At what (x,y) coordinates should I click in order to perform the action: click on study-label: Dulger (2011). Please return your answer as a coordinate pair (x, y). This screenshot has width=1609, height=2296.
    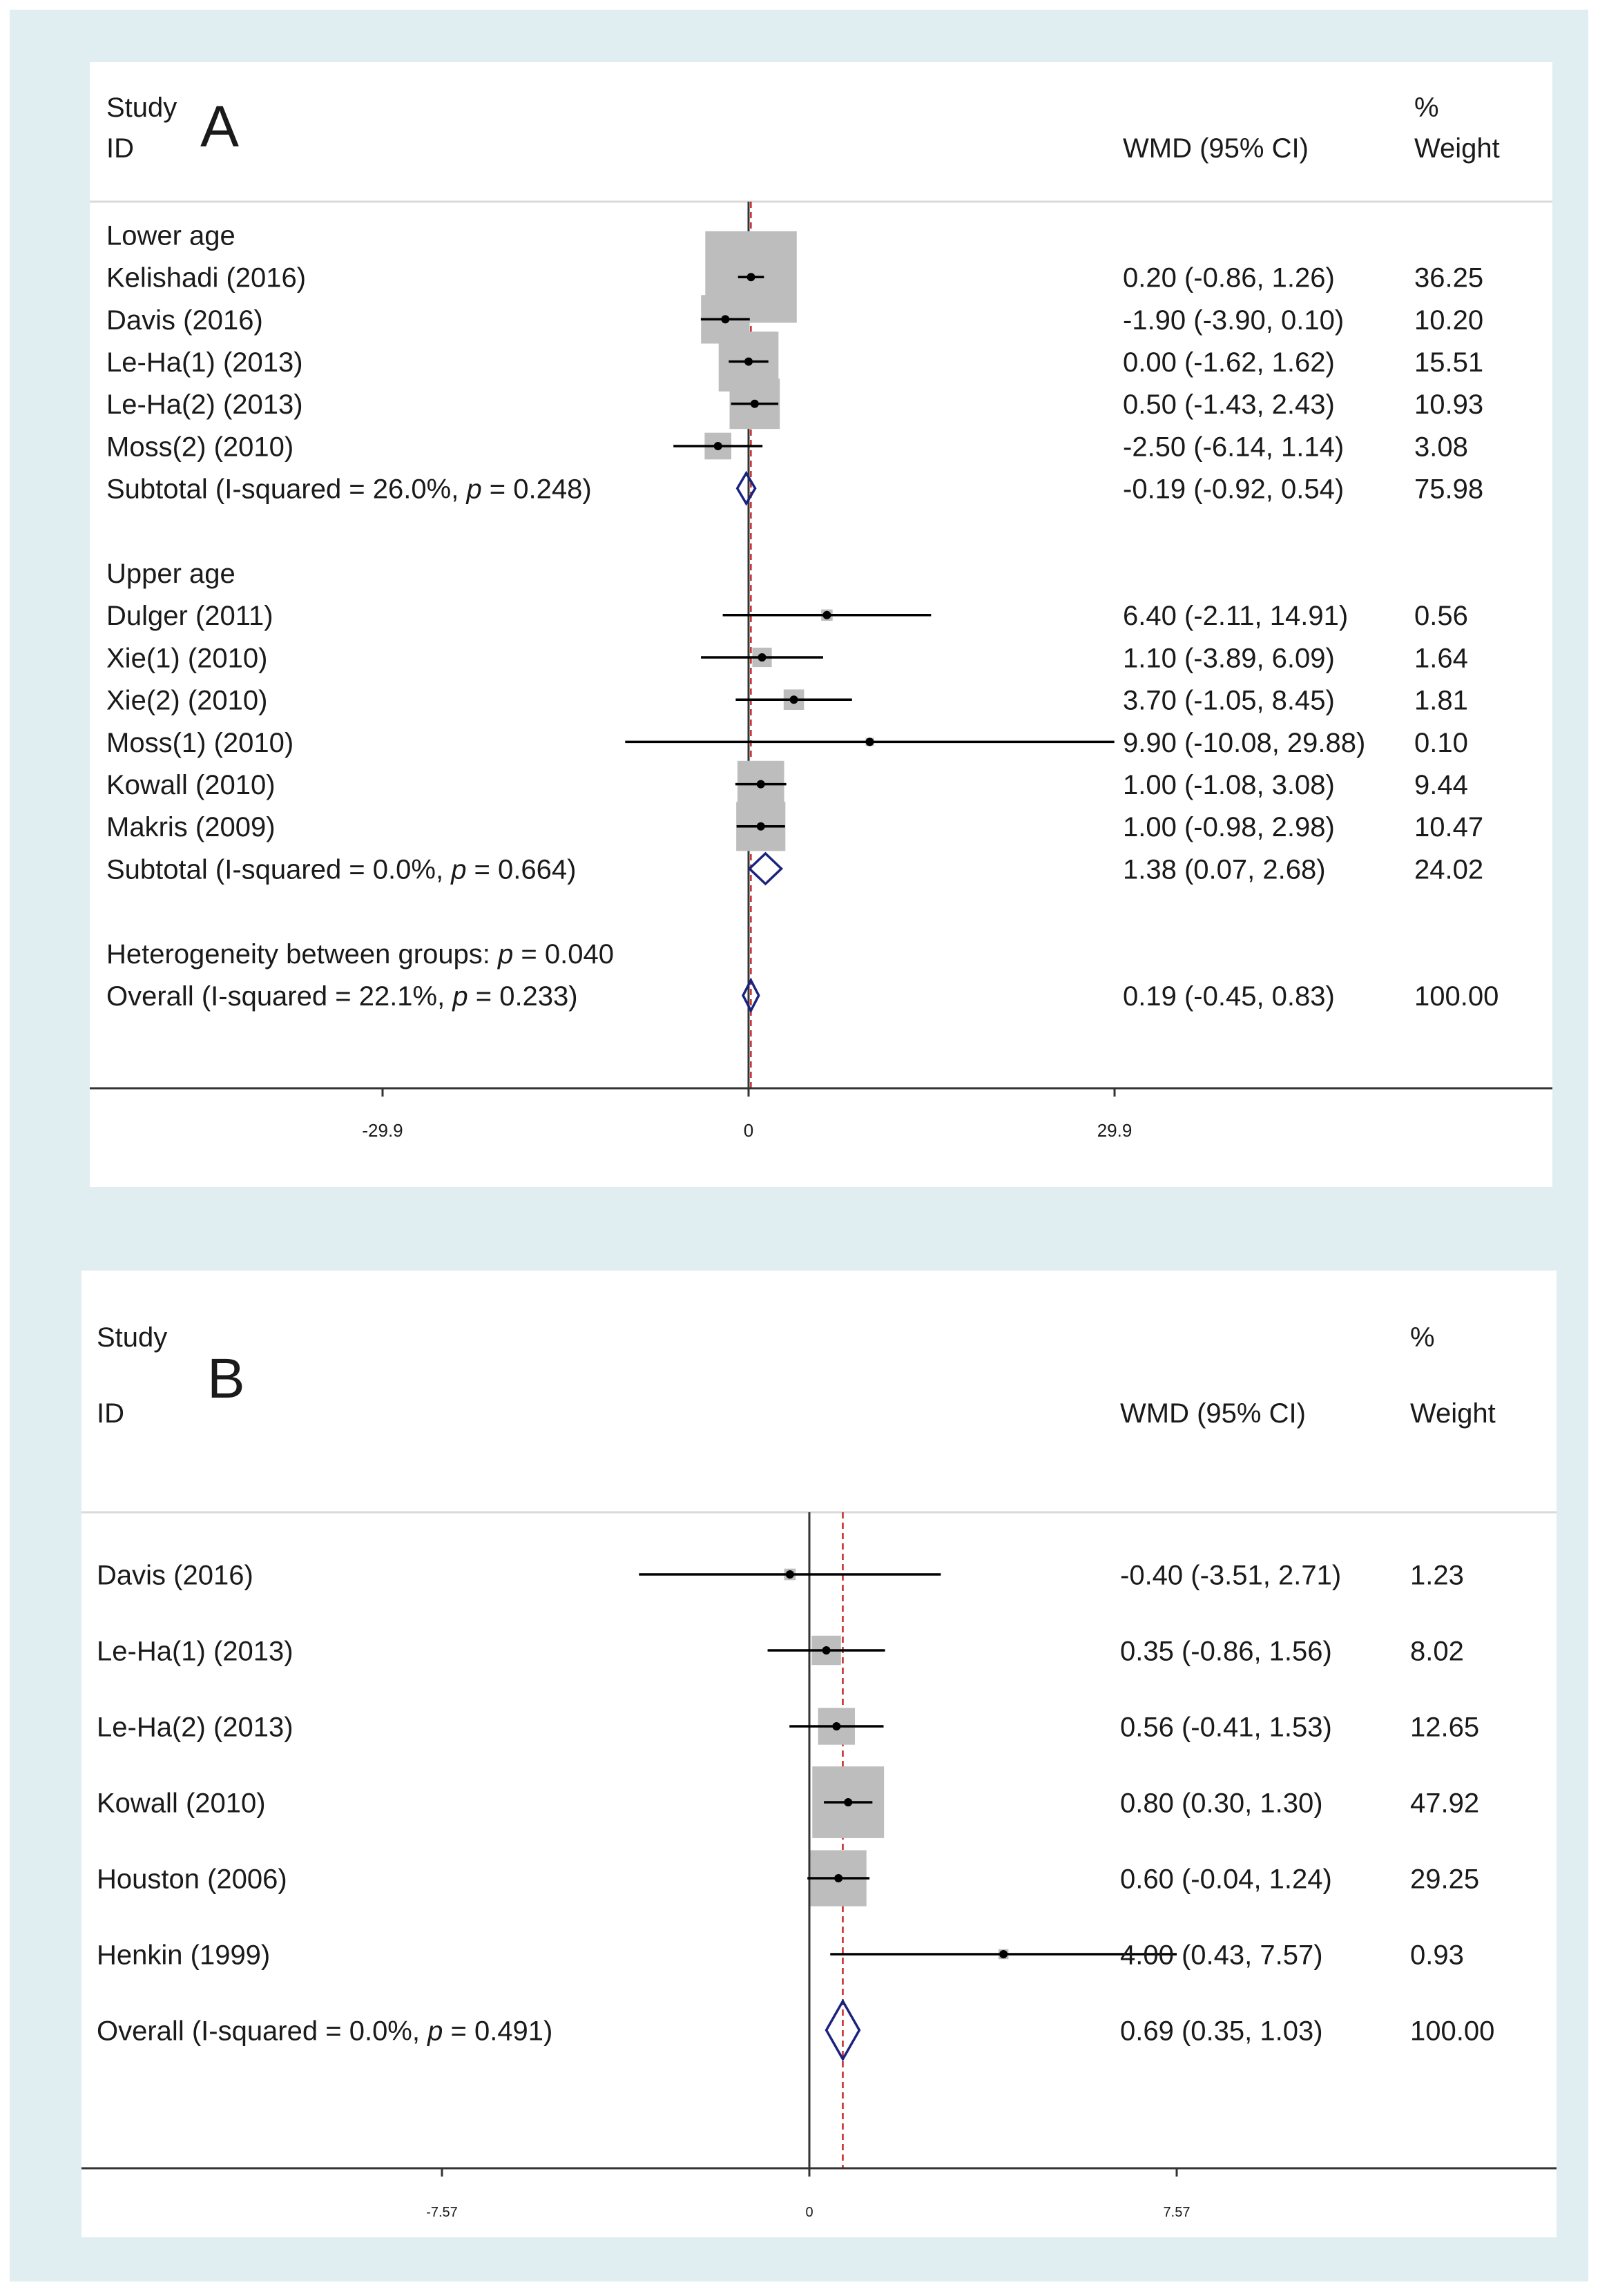
    Looking at the image, I should click on (190, 616).